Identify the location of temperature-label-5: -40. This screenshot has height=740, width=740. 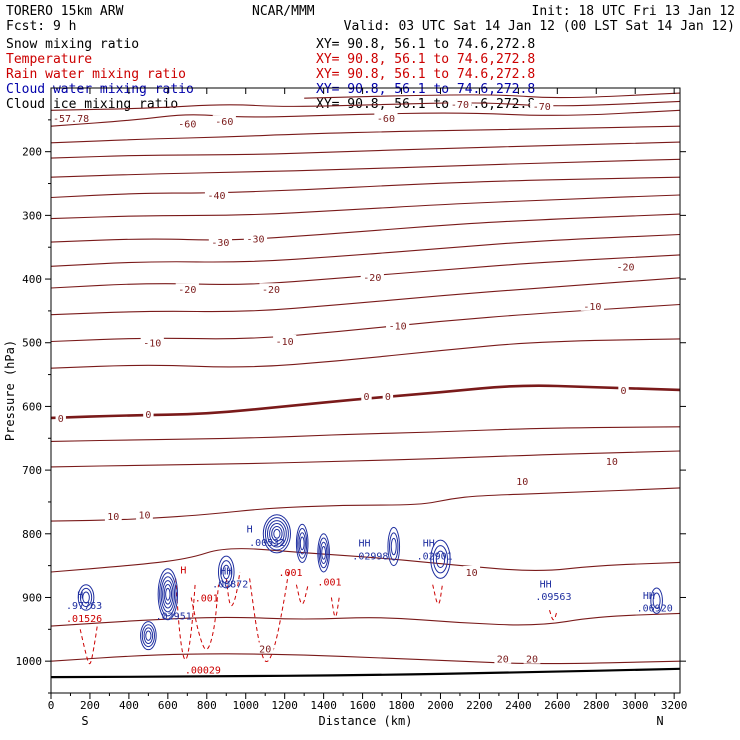
(216, 196).